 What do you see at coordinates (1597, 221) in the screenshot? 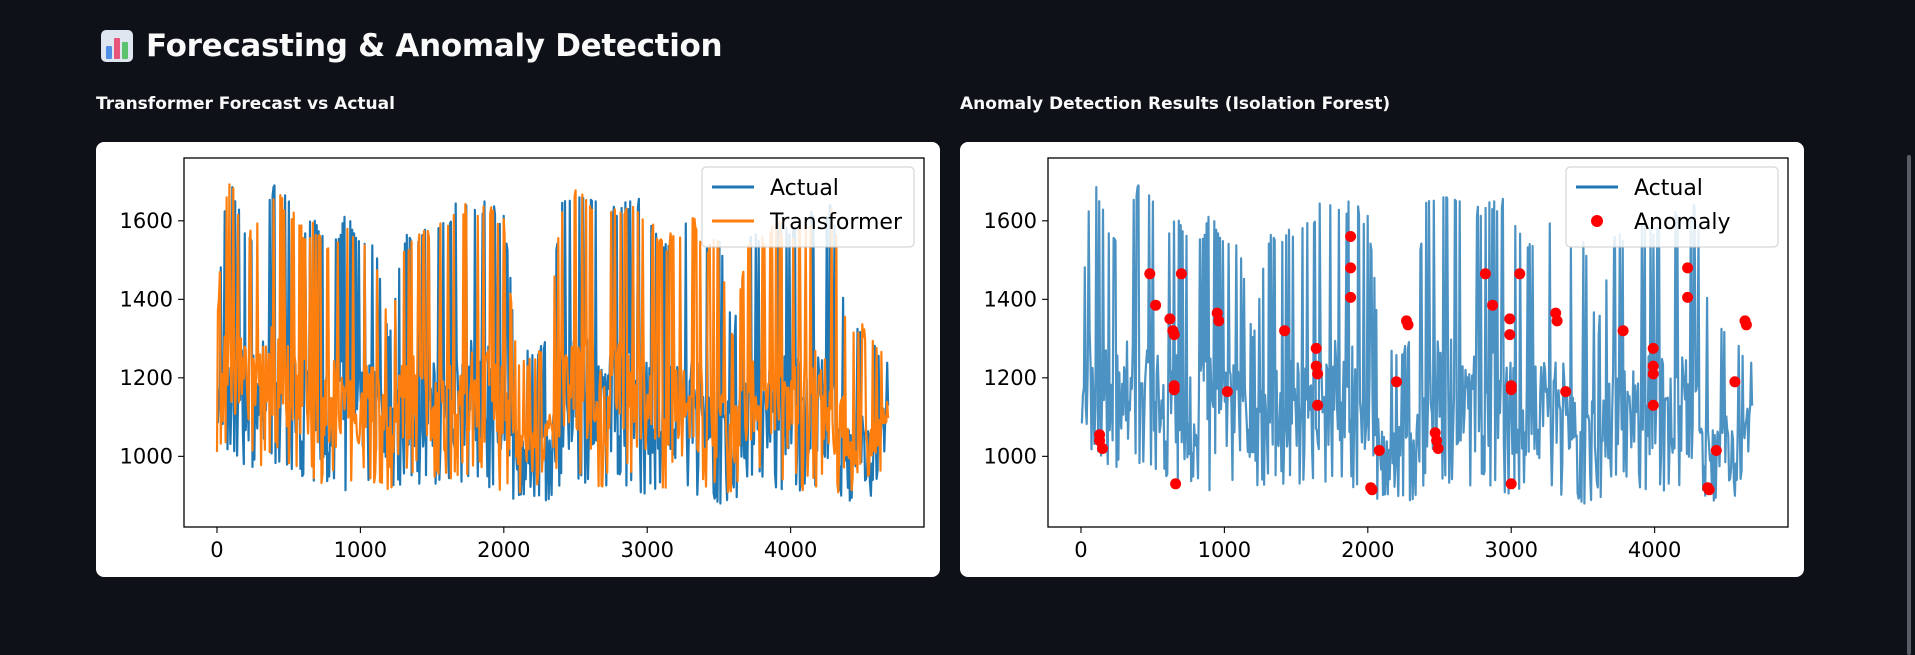
I see `legend-marker` at bounding box center [1597, 221].